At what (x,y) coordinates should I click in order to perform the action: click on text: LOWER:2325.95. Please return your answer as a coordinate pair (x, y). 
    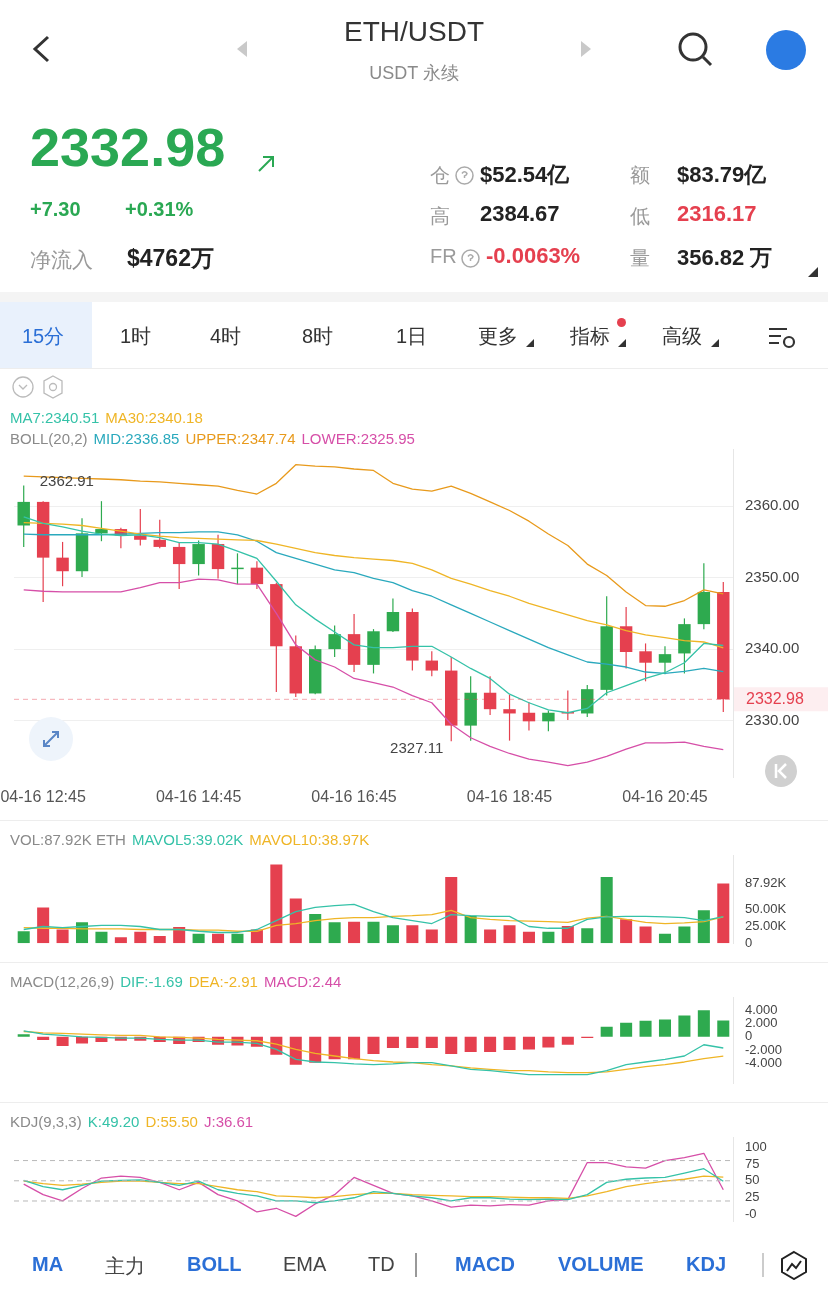
    Looking at the image, I should click on (358, 438).